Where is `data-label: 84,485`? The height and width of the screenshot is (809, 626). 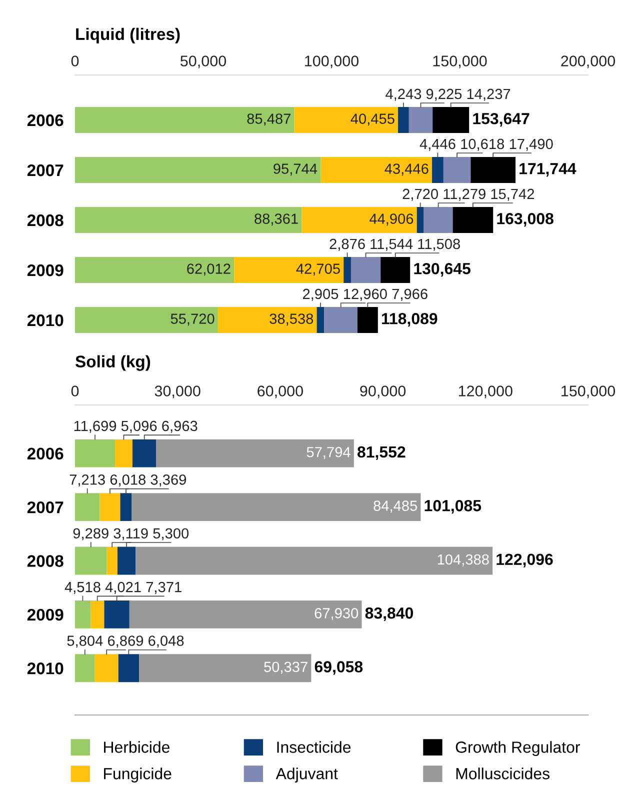
data-label: 84,485 is located at coordinates (396, 506).